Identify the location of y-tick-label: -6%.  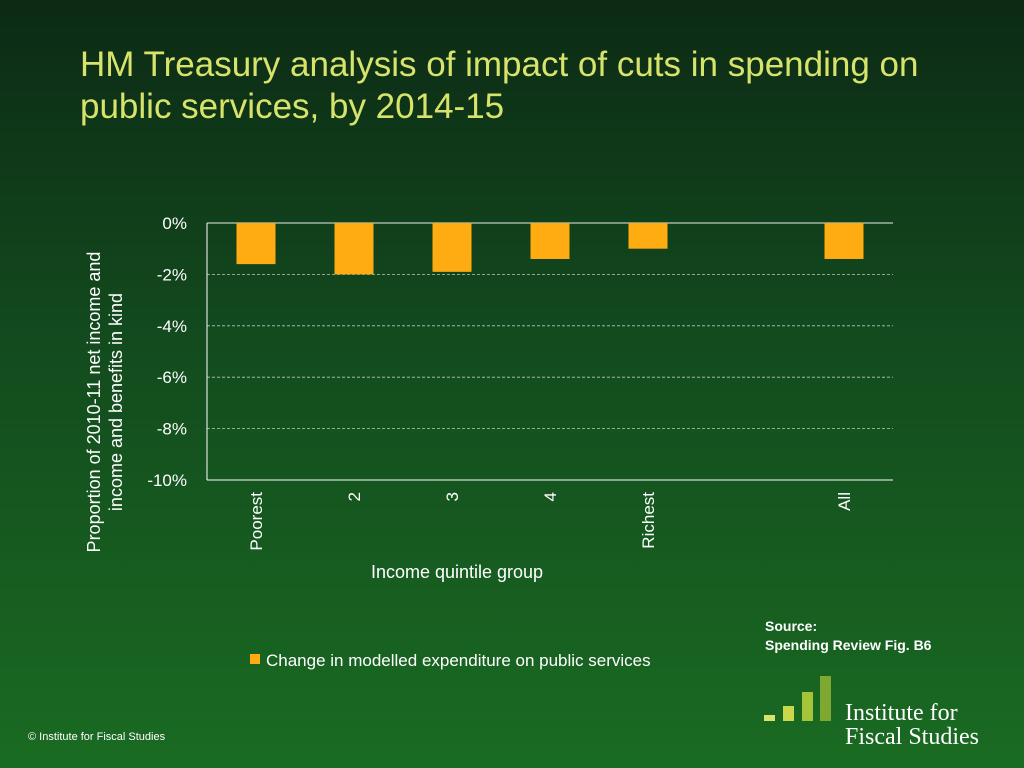
(172, 377).